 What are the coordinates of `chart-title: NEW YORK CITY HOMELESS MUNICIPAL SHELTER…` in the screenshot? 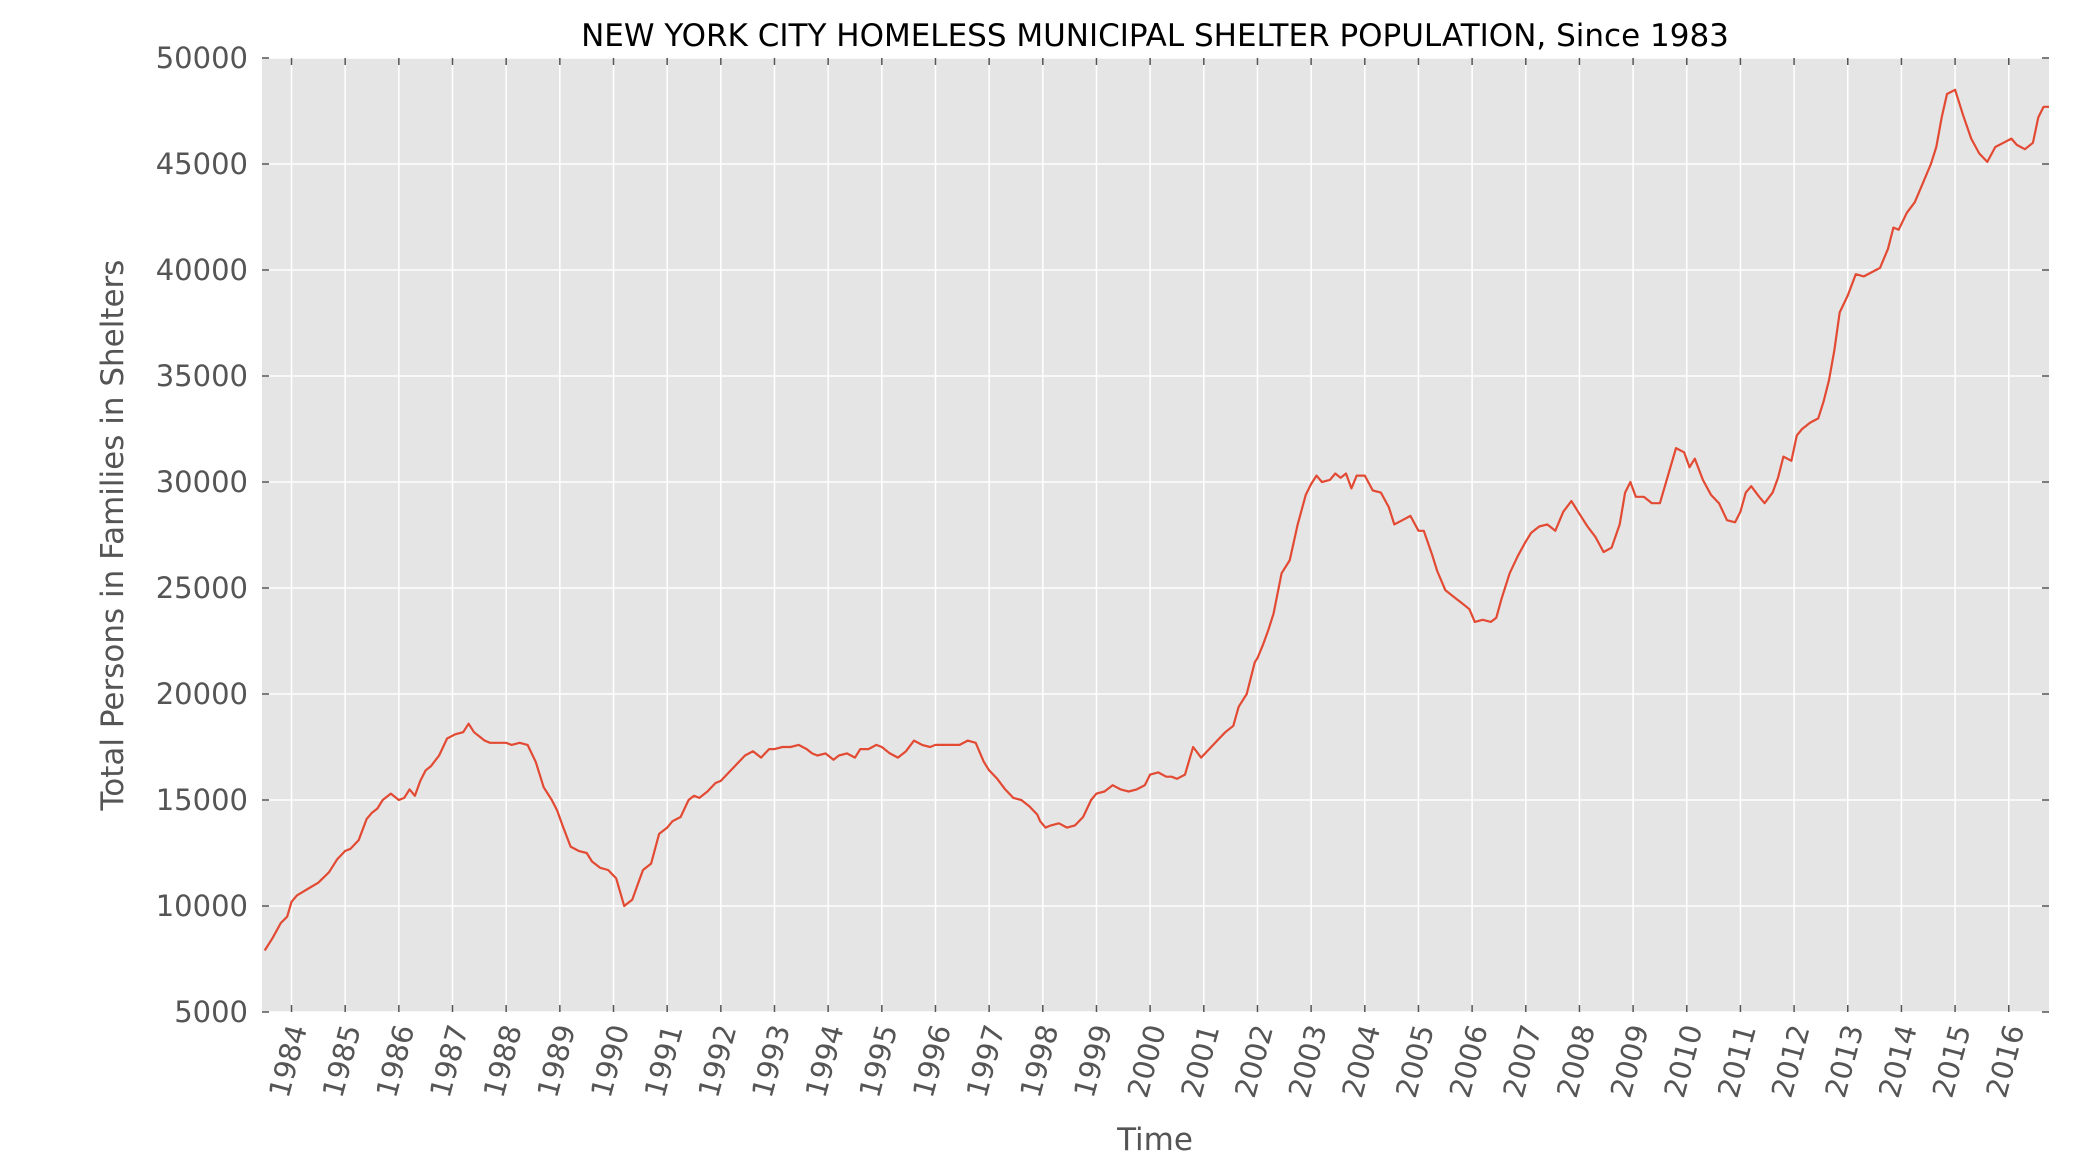 It's located at (1155, 36).